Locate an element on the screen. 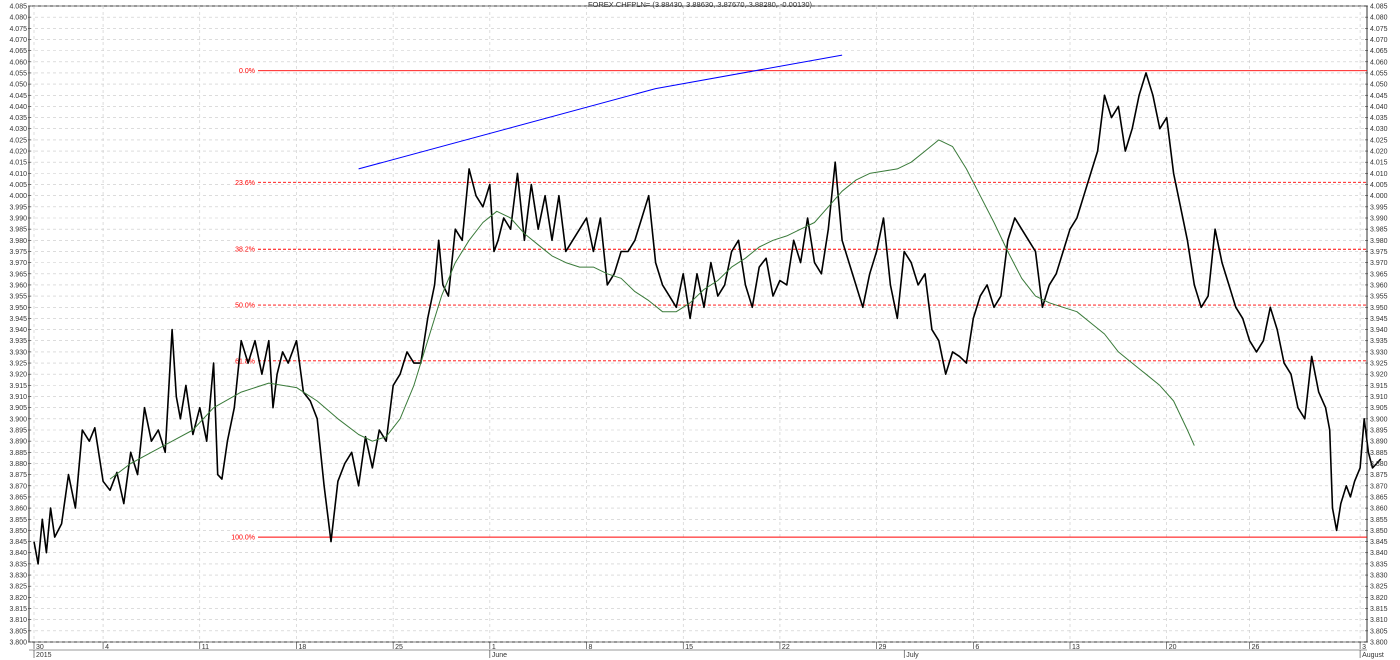 The width and height of the screenshot is (1400, 660). y-tick-label-left: 3.890 is located at coordinates (18, 442).